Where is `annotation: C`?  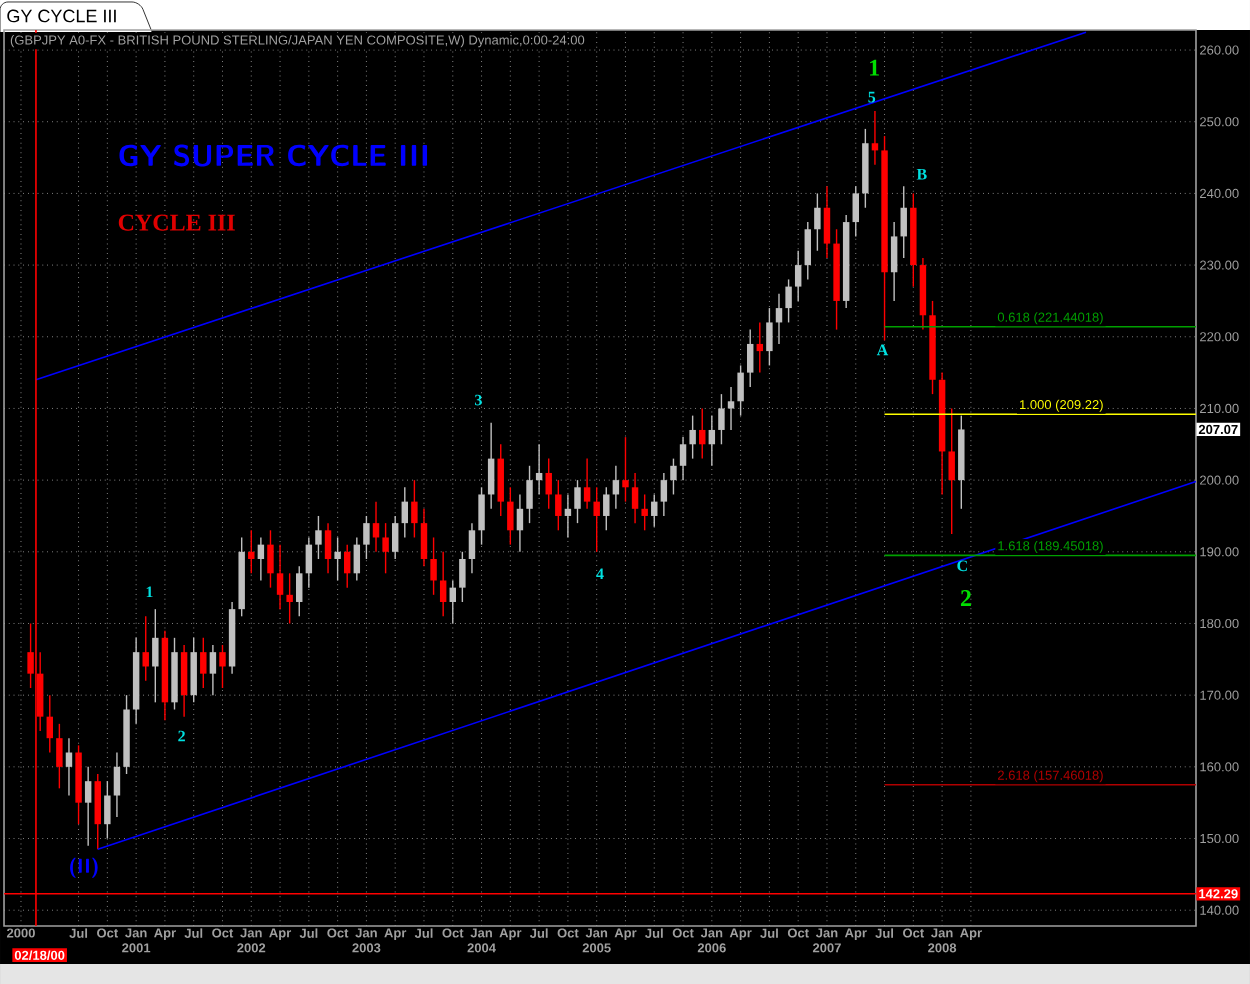
annotation: C is located at coordinates (962, 566).